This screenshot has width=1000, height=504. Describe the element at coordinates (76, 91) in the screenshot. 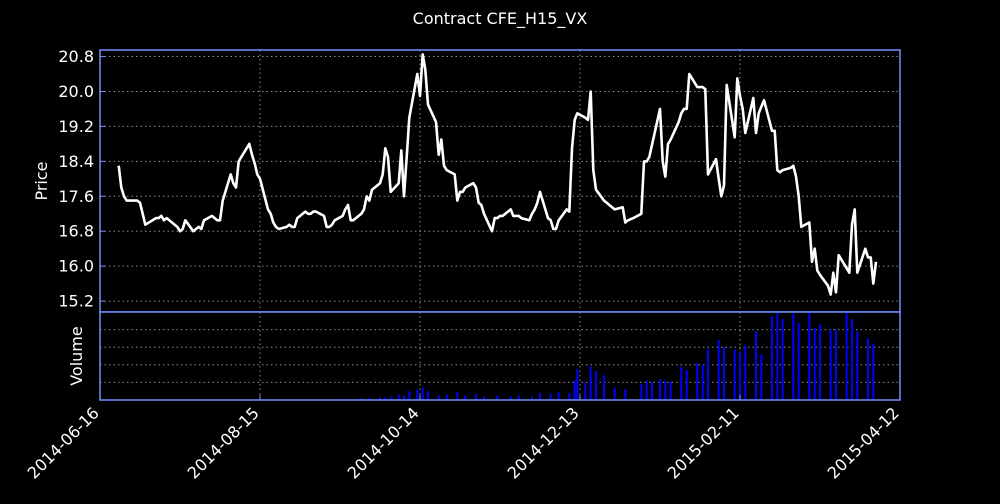

I see `price-y-tick-label: 20.0` at that location.